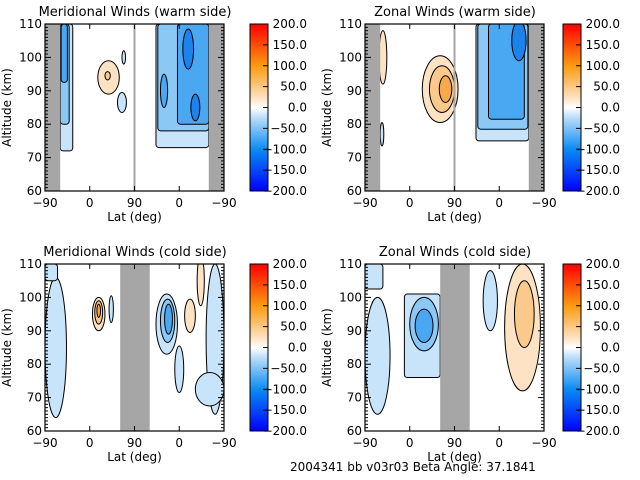 This screenshot has width=640, height=480. Describe the element at coordinates (603, 264) in the screenshot. I see `colorbar-tick-label: 200.0` at that location.